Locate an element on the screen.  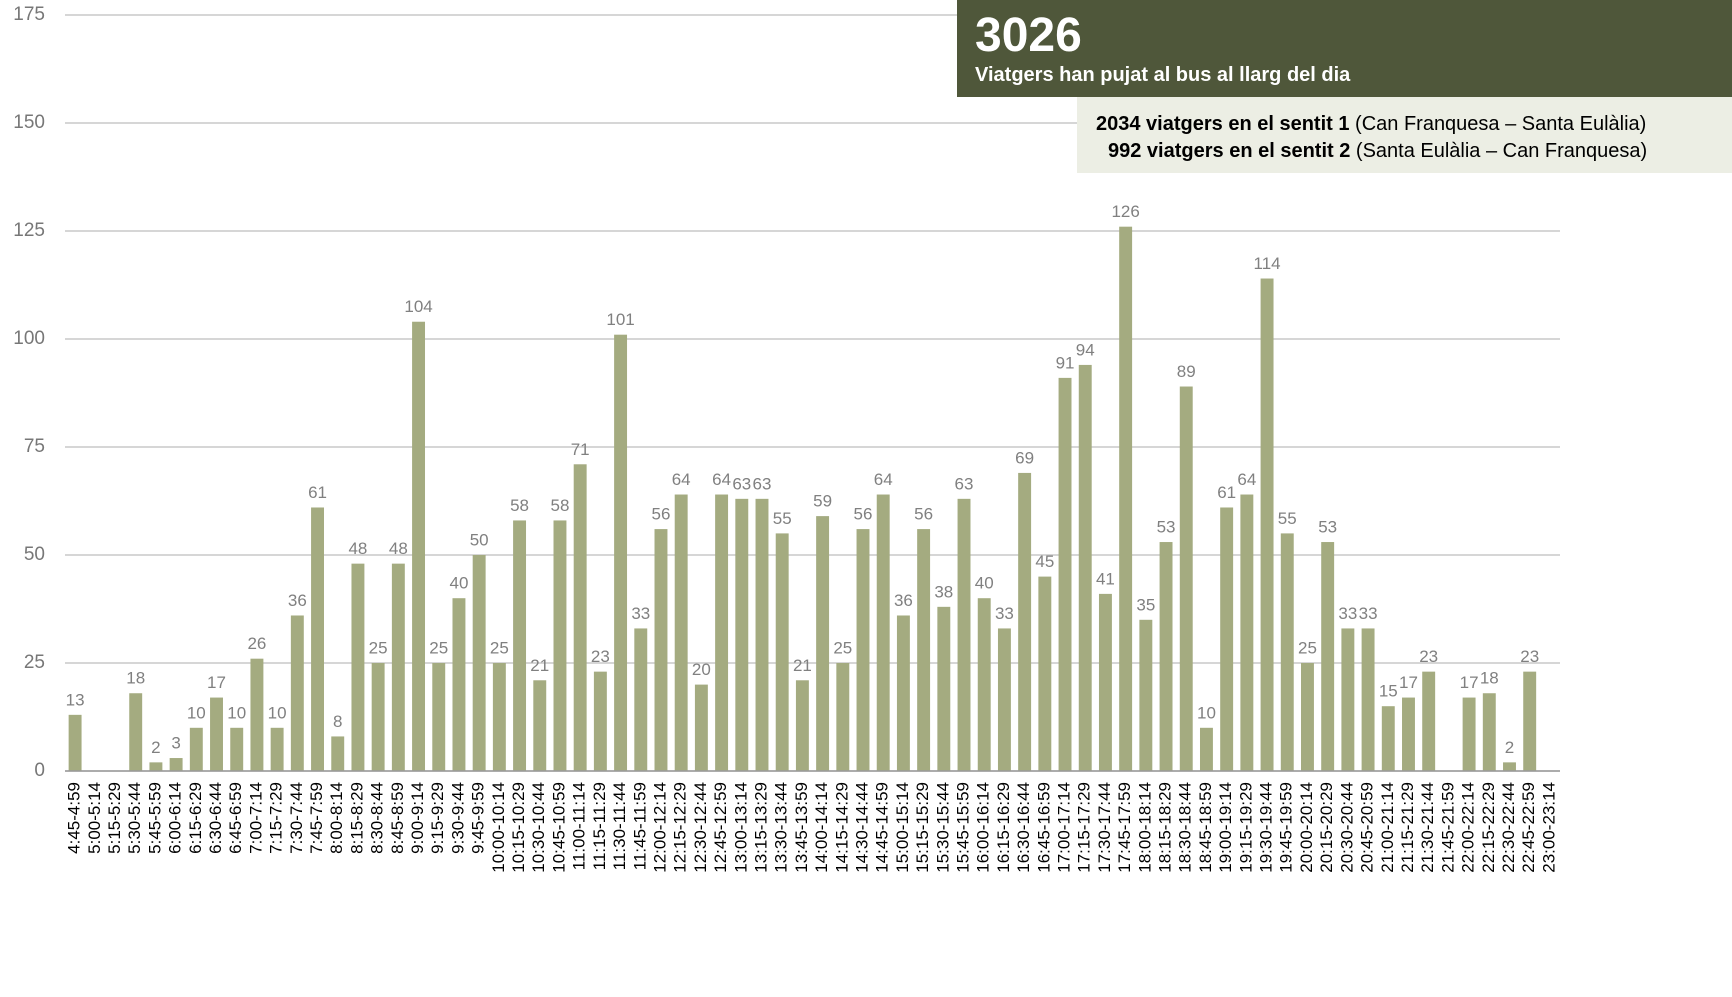
x-tick-label: 7:15-7:29 is located at coordinates (276, 818).